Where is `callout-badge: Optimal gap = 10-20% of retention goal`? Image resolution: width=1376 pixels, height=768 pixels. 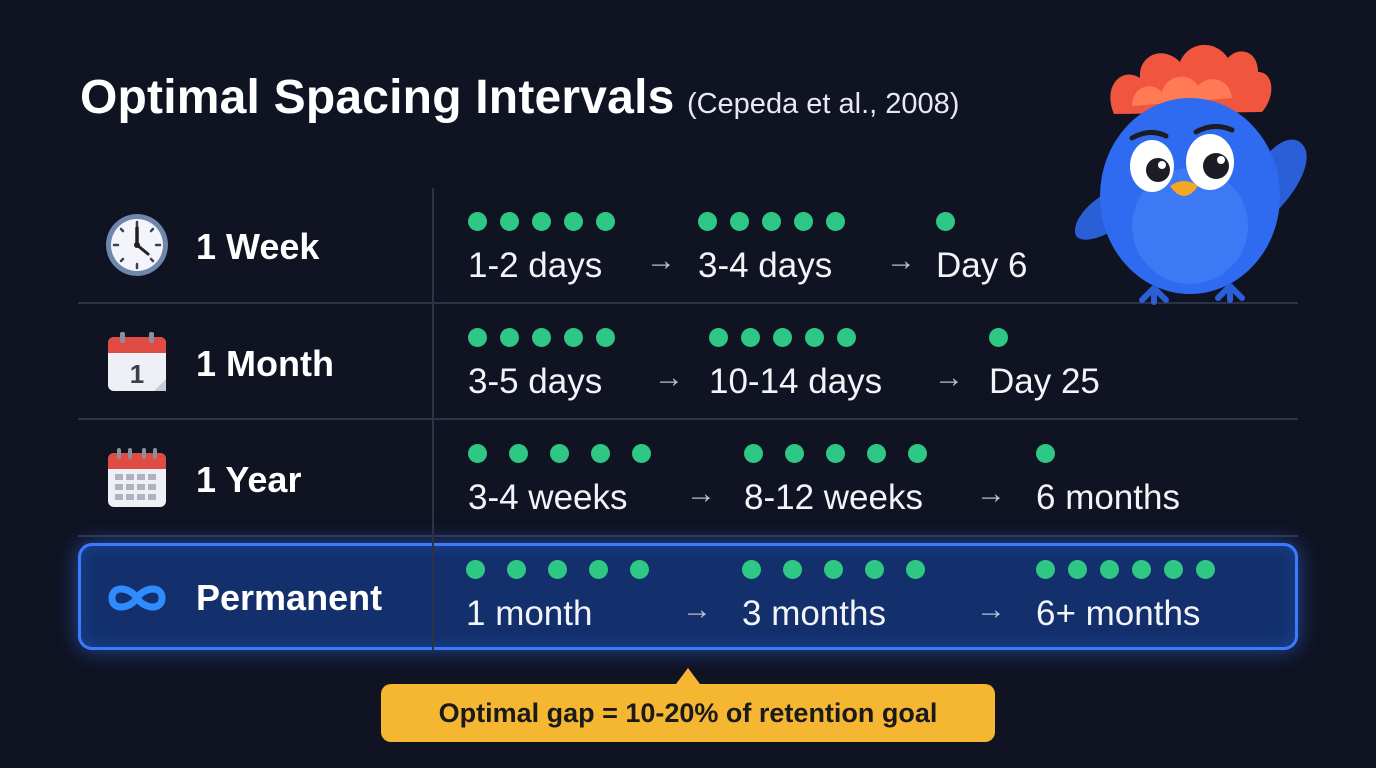
callout-badge: Optimal gap = 10-20% of retention goal is located at coordinates (688, 713).